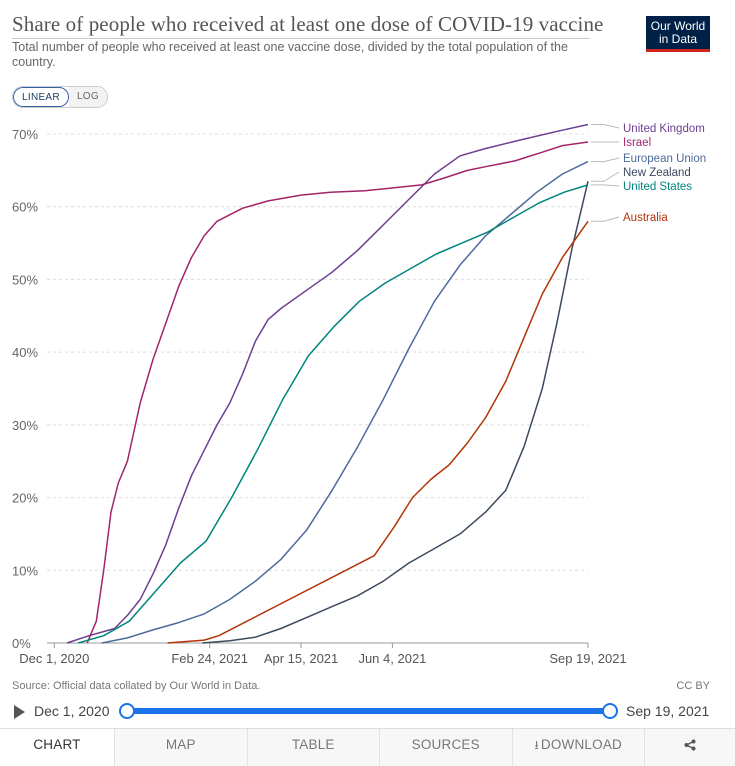  What do you see at coordinates (87, 97) in the screenshot?
I see `log-scale-button: LOG` at bounding box center [87, 97].